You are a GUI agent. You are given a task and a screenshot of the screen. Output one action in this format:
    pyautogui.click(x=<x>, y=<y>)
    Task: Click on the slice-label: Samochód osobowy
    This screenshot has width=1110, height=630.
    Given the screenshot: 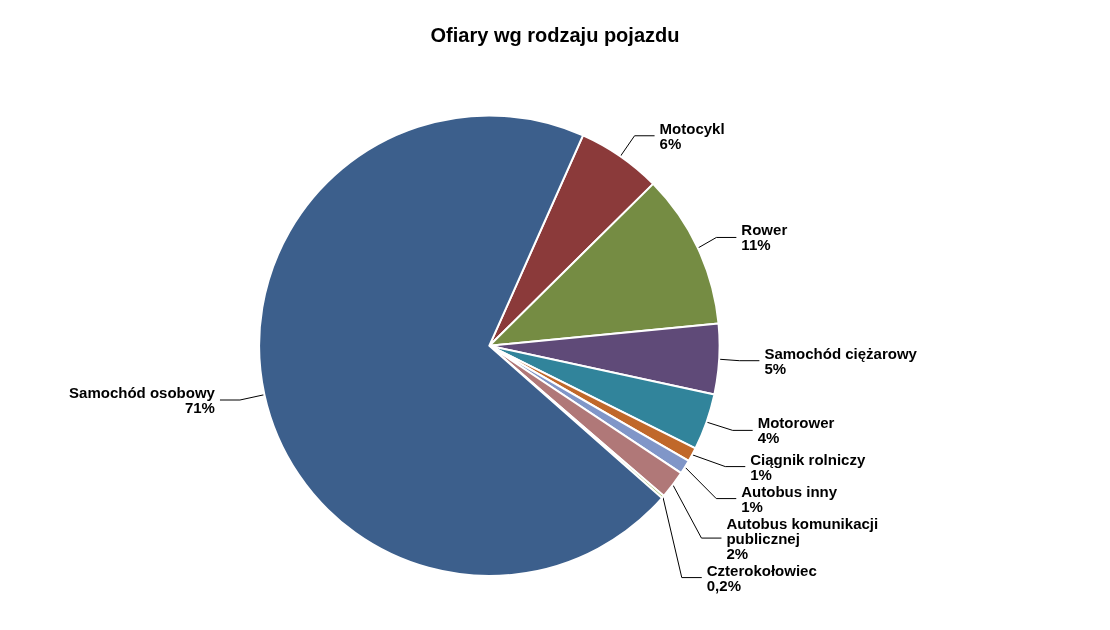 What is the action you would take?
    pyautogui.click(x=142, y=393)
    